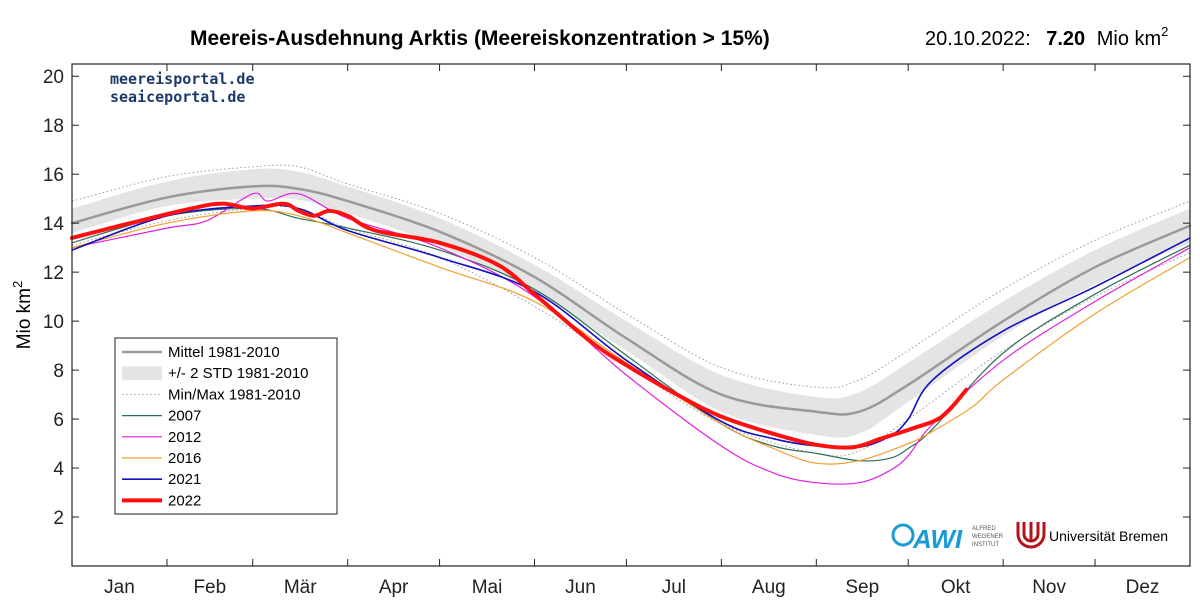  What do you see at coordinates (184, 479) in the screenshot?
I see `legend-label-6: 2021` at bounding box center [184, 479].